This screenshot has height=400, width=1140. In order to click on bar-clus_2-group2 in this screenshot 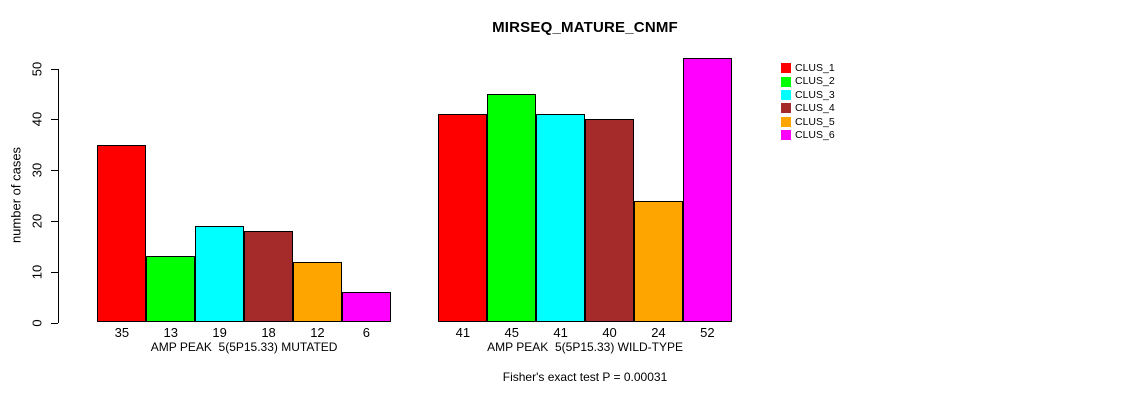, I will do `click(512, 208)`.